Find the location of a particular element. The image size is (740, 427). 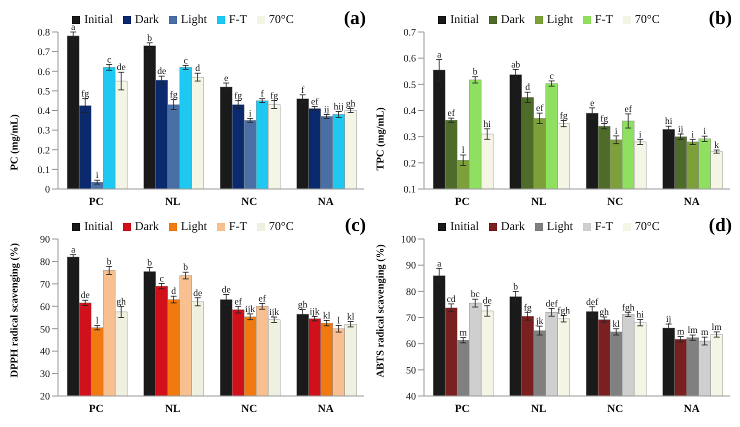

y-tick-label: 0.4 is located at coordinates (44, 112).